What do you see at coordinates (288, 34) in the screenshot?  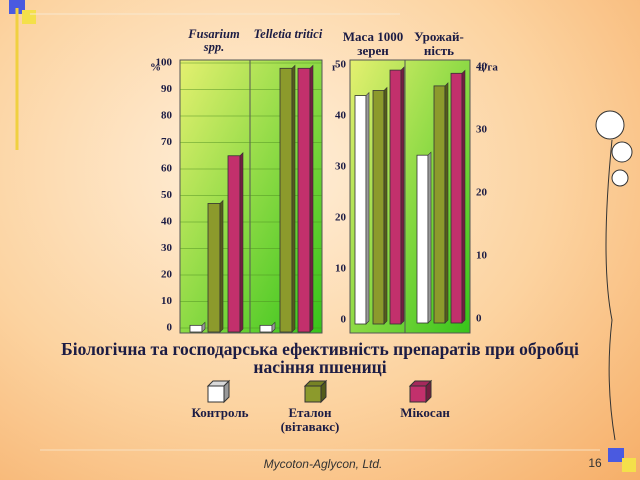 I see `category-label: Telletia tritici` at bounding box center [288, 34].